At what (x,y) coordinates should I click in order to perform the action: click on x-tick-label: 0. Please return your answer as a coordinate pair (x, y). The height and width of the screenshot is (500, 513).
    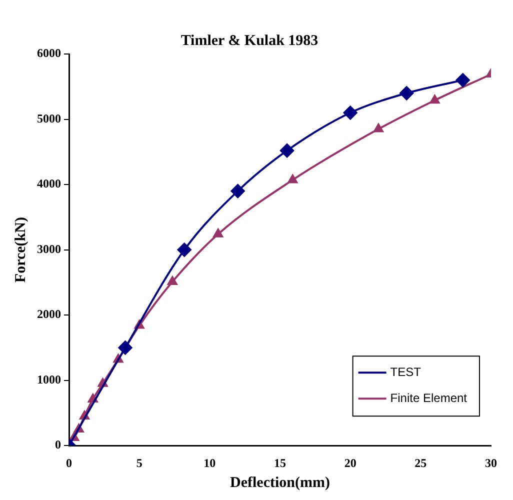
    Looking at the image, I should click on (69, 463).